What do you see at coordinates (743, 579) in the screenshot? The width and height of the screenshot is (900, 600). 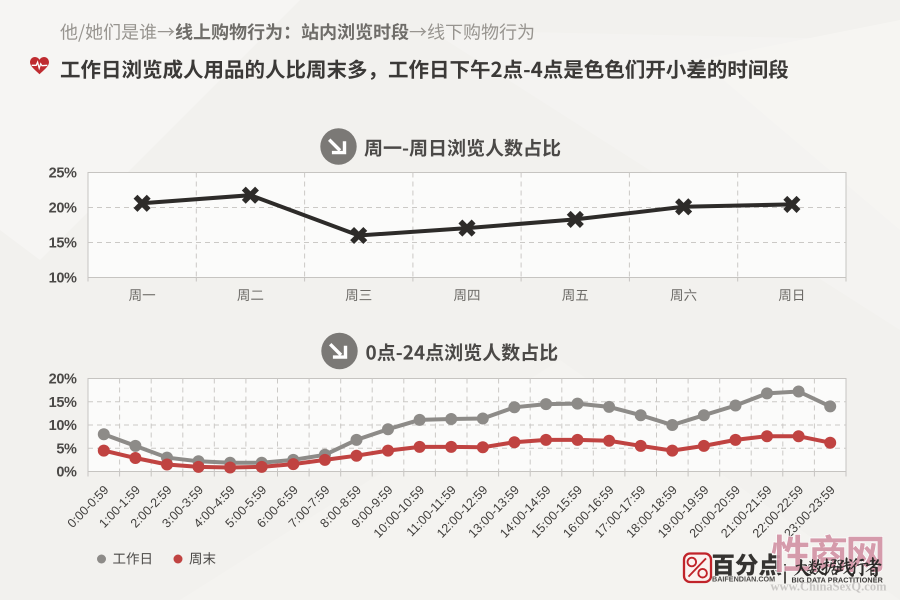 I see `svg-text: BAIFENDIAN.COM` at bounding box center [743, 579].